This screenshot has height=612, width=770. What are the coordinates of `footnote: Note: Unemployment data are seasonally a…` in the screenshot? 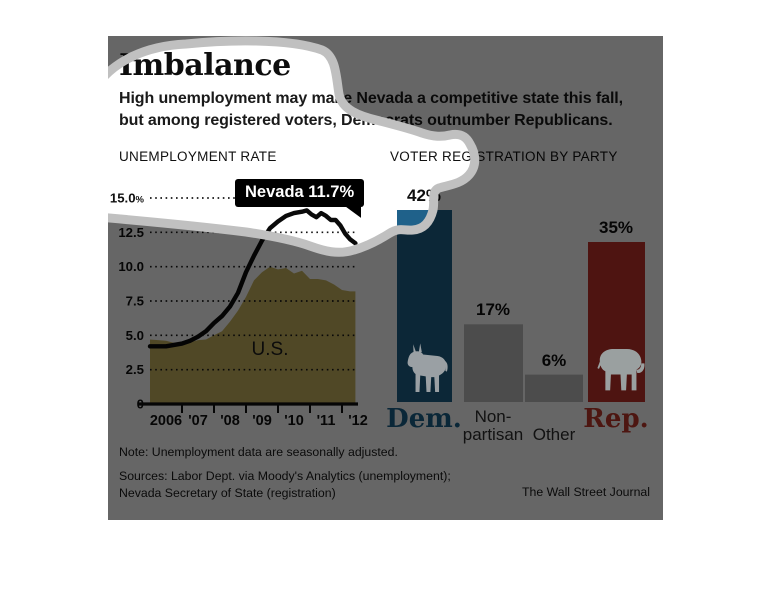 It's located at (258, 452).